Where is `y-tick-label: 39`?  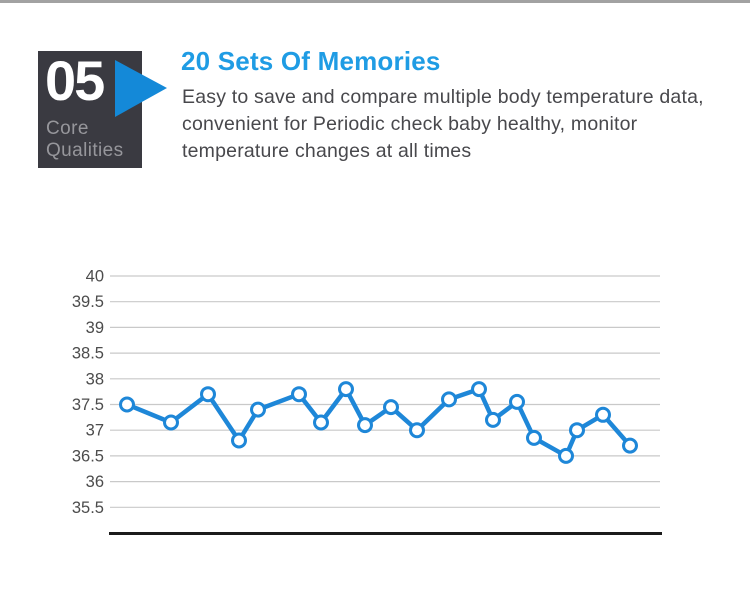
y-tick-label: 39 is located at coordinates (95, 328).